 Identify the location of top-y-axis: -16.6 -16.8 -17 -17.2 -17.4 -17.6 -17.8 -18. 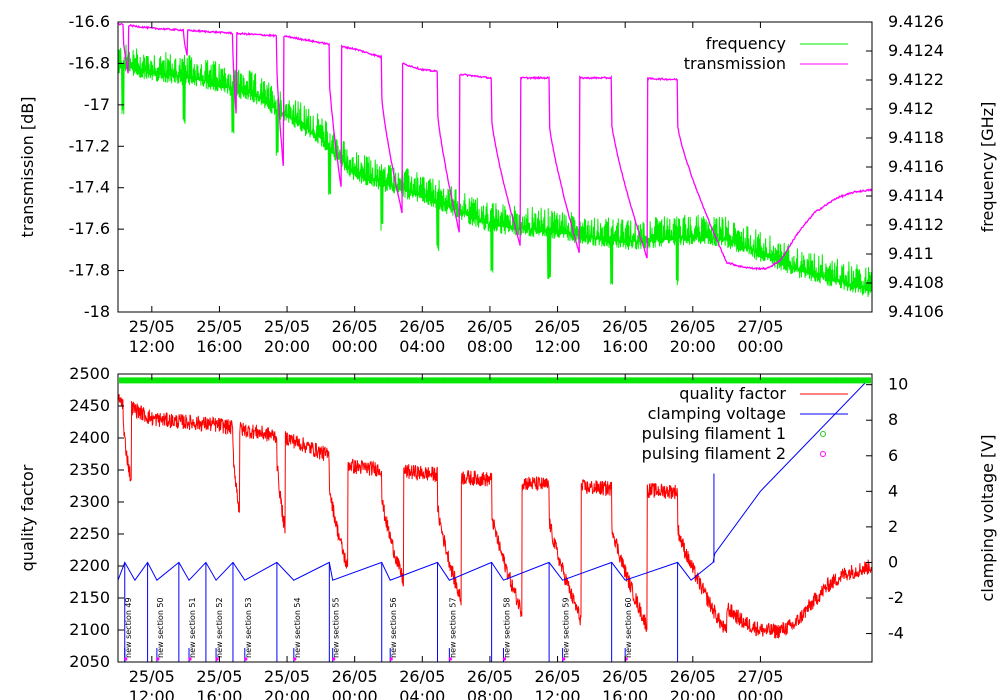
(96, 166).